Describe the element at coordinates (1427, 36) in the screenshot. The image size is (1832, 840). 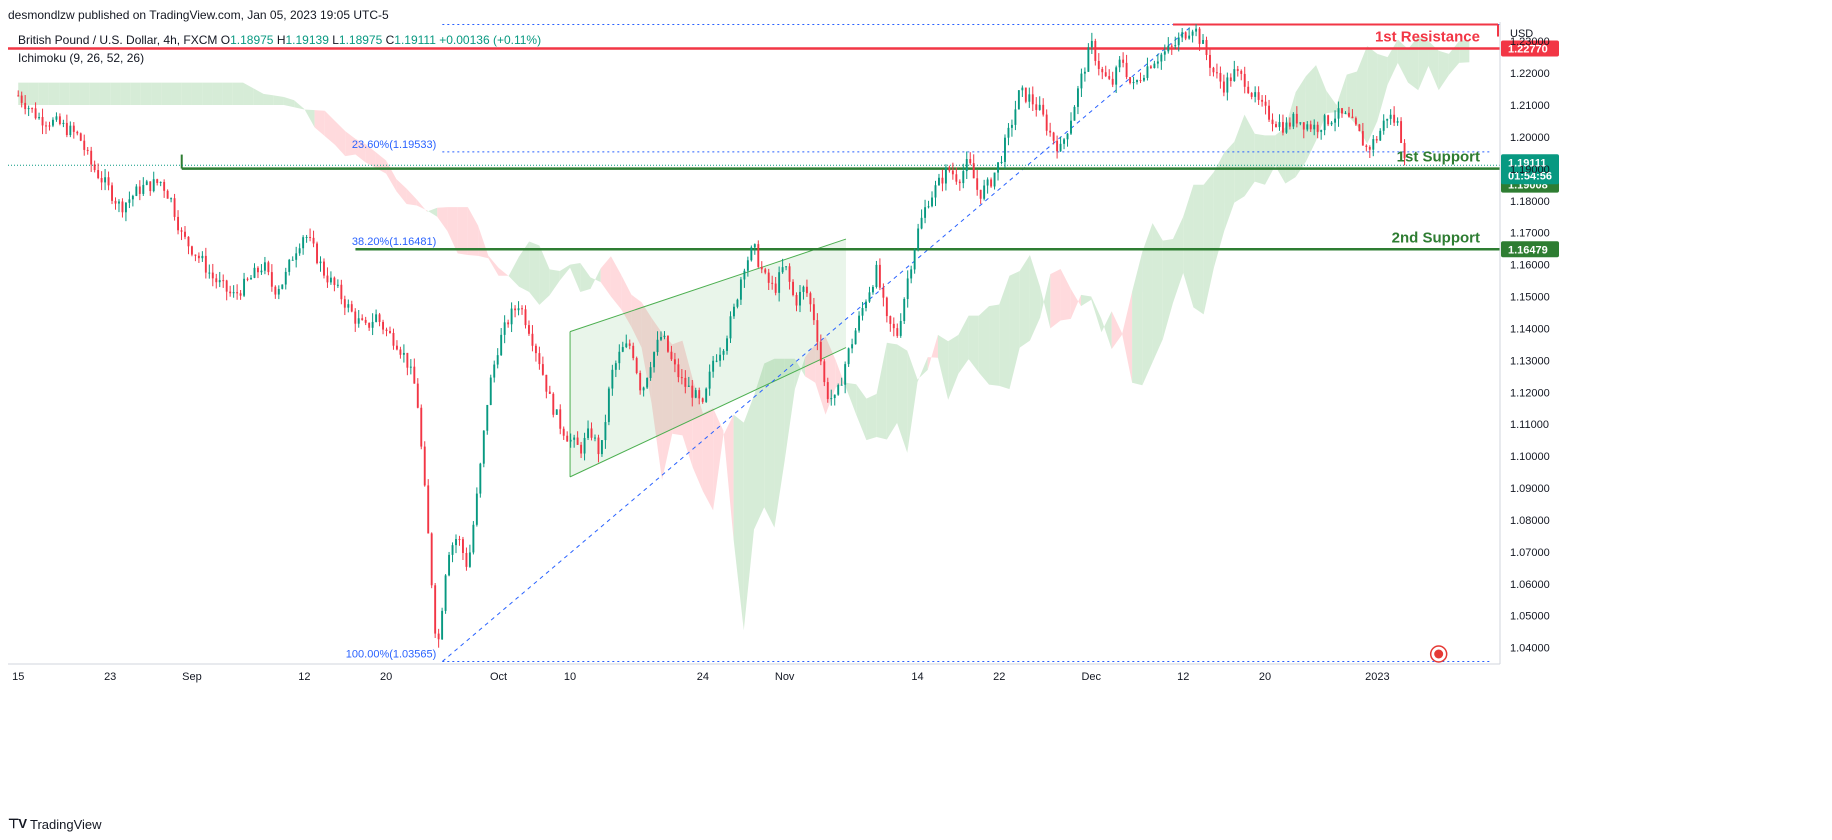
I see `level-label: 1st Resistance` at that location.